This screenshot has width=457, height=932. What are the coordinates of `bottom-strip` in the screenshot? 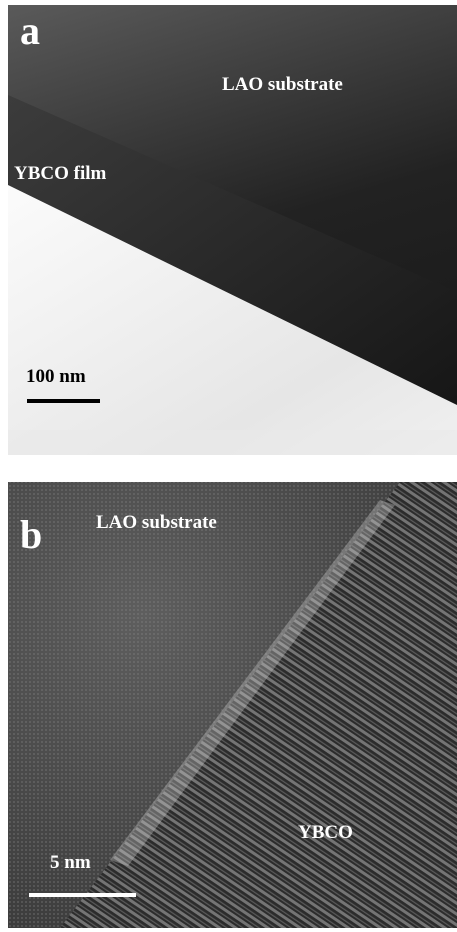 It's located at (232, 442).